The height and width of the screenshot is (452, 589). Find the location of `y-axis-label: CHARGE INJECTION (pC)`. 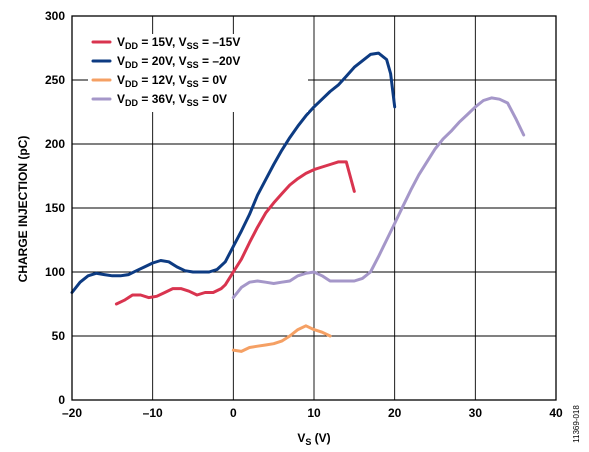

y-axis-label: CHARGE INJECTION (pC) is located at coordinates (23, 209).